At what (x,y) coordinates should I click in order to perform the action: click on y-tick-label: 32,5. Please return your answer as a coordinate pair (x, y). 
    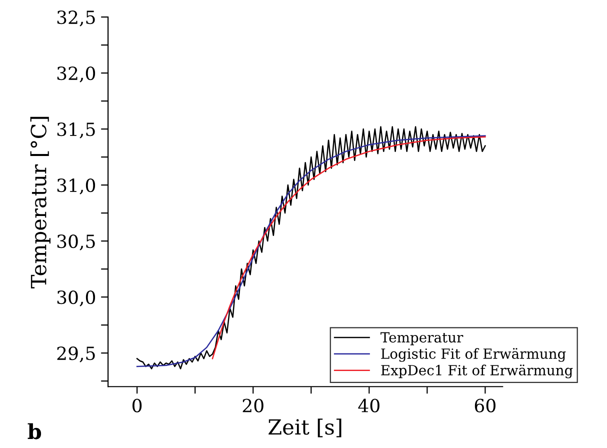
    Looking at the image, I should click on (76, 18).